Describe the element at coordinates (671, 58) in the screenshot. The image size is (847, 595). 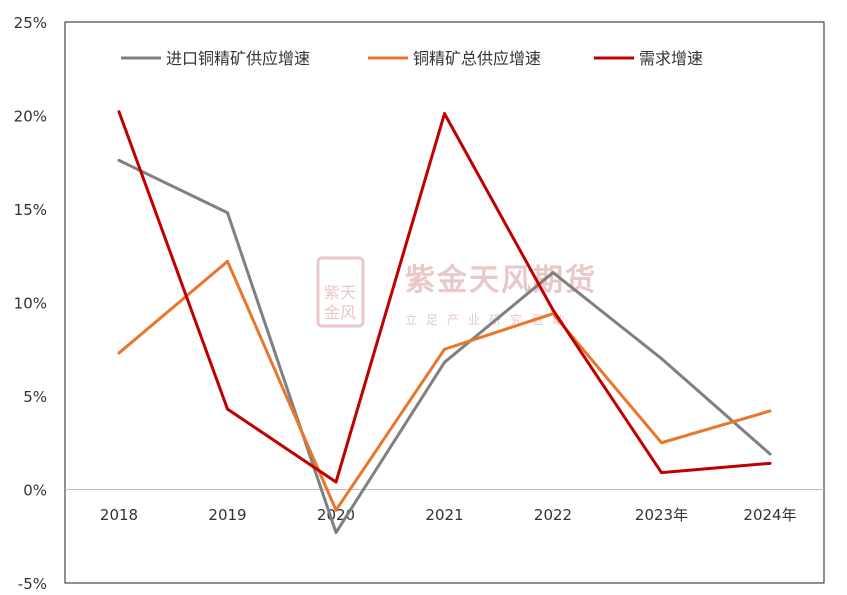
I see `legend-label: 需求增速` at that location.